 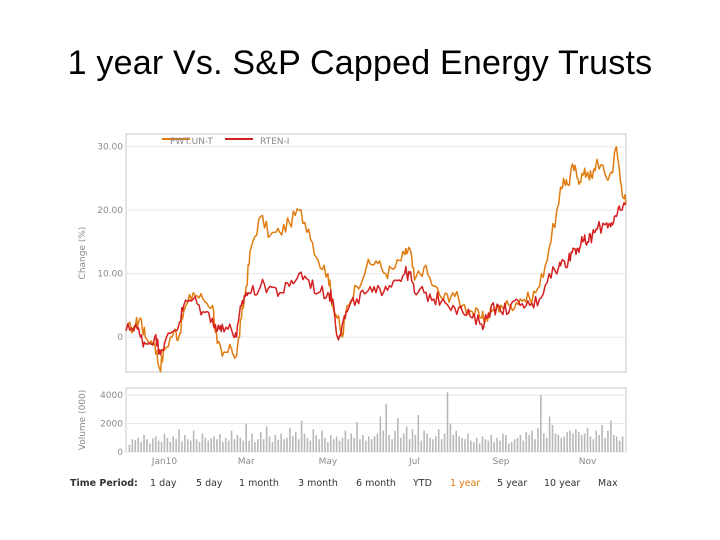 I want to click on price-axis-label: Change (%), so click(x=83, y=253).